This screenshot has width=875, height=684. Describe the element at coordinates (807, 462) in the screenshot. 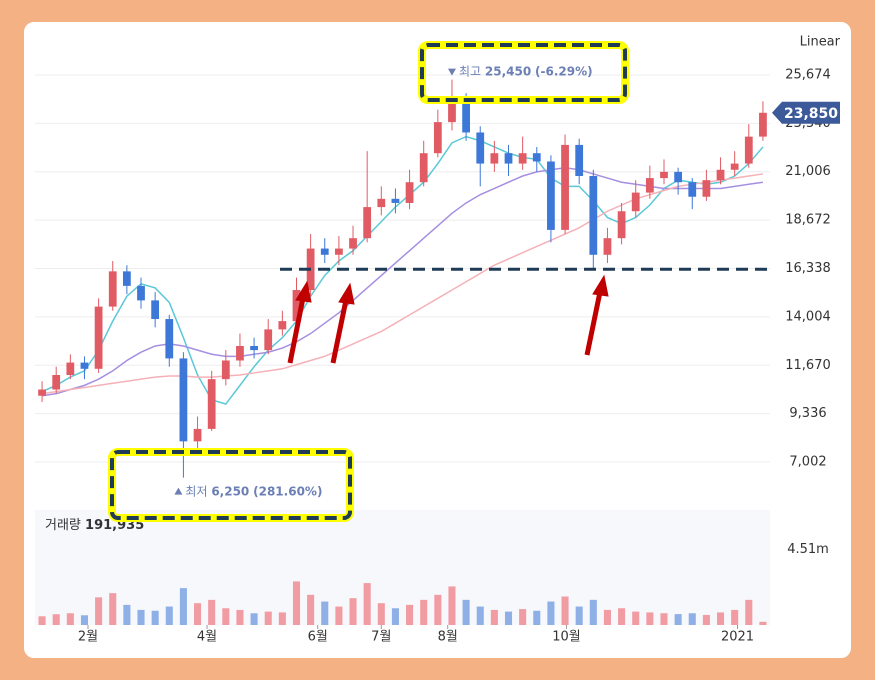

I see `y-tick-label: 7,002` at that location.